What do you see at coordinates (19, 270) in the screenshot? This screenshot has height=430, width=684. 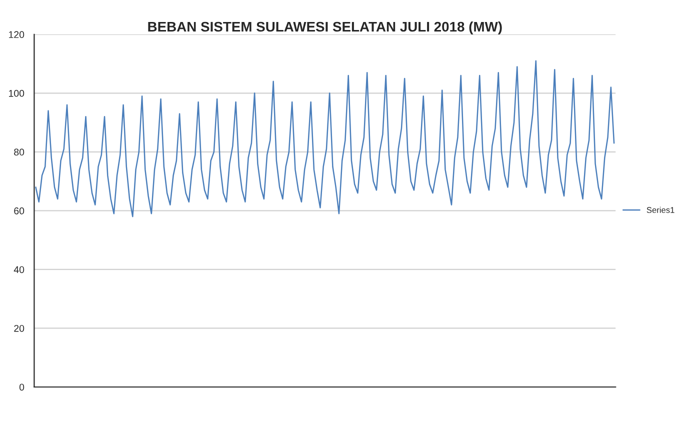 I see `y-tick-label: 40` at bounding box center [19, 270].